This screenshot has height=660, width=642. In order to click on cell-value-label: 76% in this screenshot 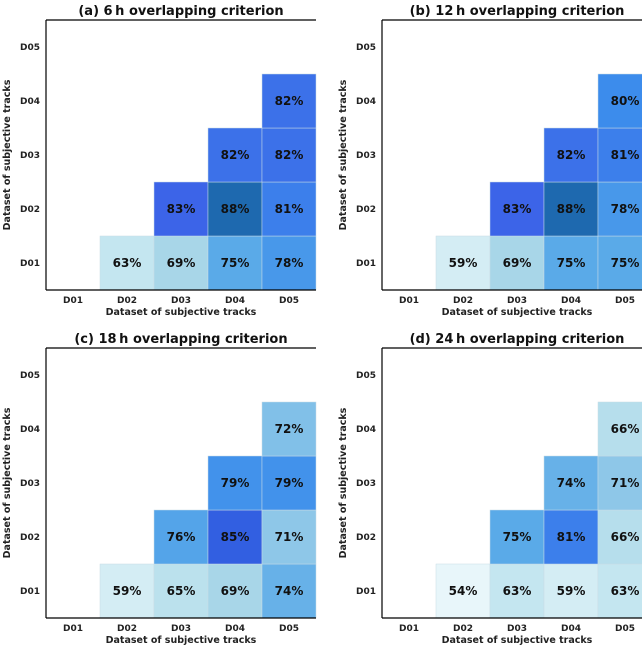, I will do `click(181, 537)`.